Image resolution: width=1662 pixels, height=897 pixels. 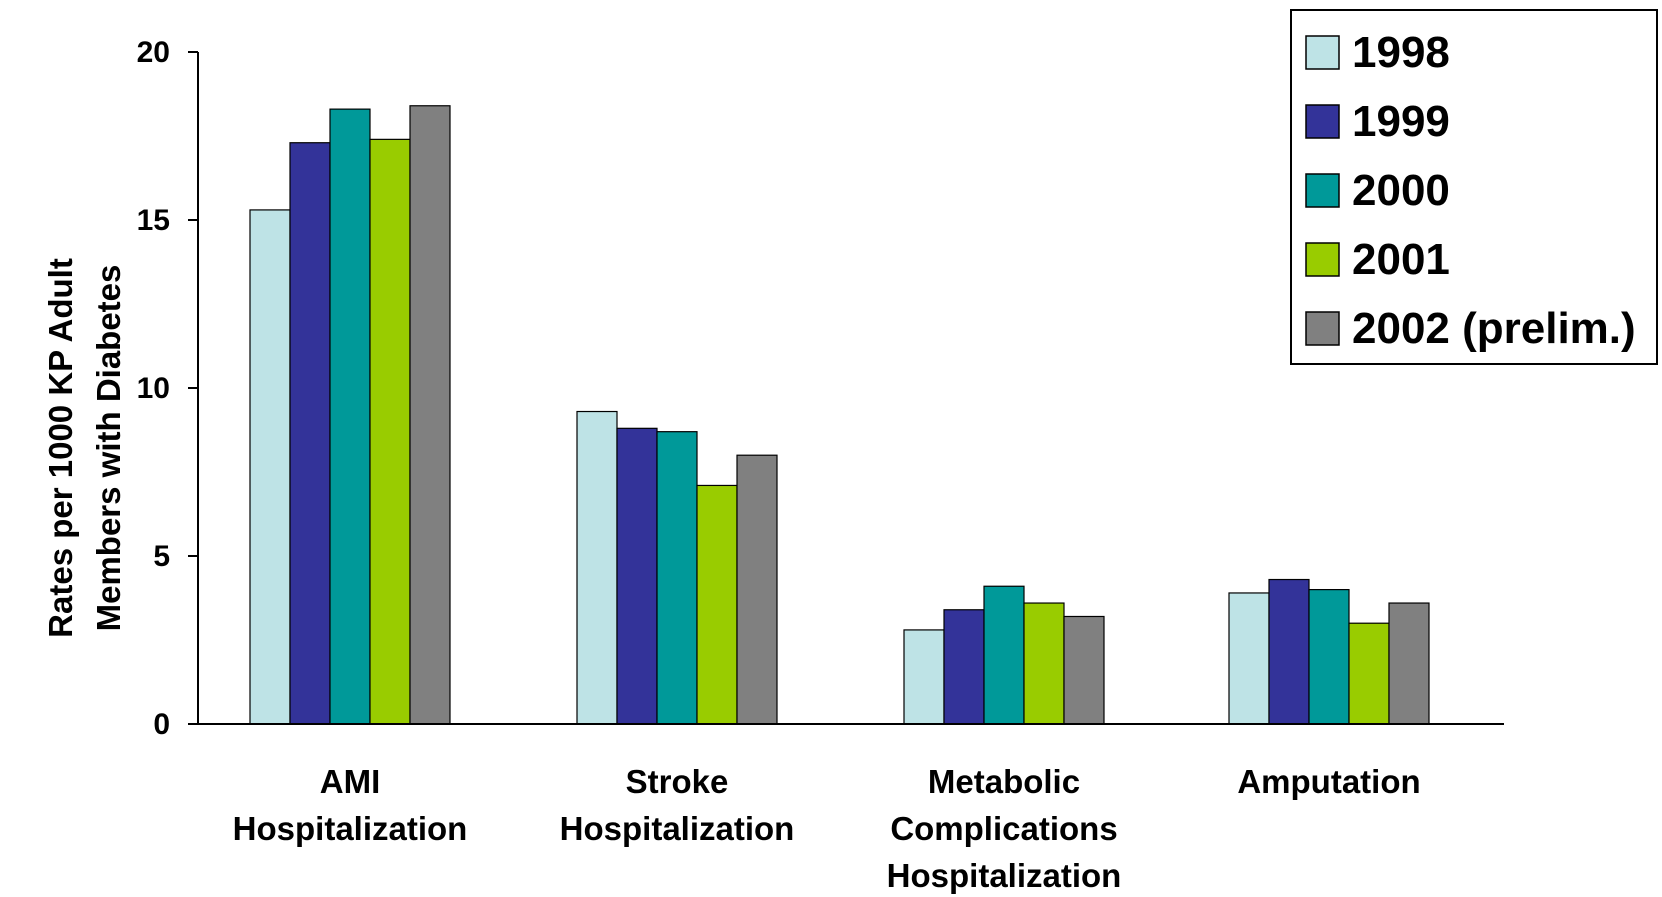 I want to click on legend-label: 2002 (prelim.), so click(x=1494, y=328).